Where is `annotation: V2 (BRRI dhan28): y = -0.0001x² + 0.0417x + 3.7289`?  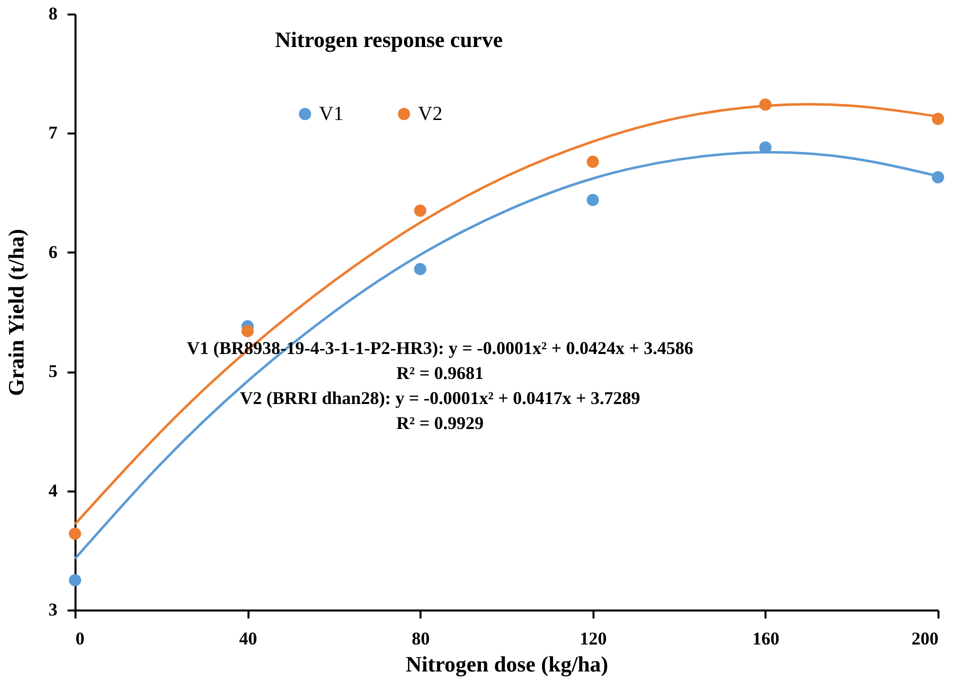
annotation: V2 (BRRI dhan28): y = -0.0001x² + 0.0417x + 3.7289 is located at coordinates (440, 398).